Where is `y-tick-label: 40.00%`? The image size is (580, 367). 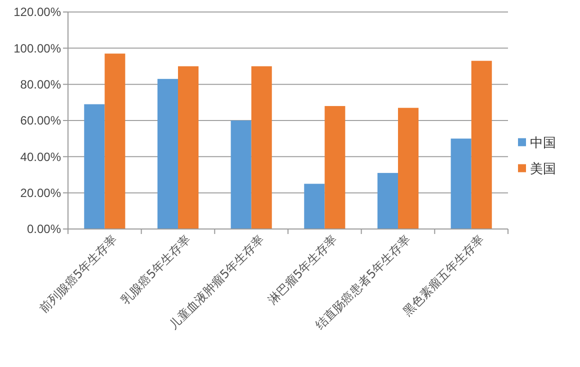
y-tick-label: 40.00% is located at coordinates (41, 157).